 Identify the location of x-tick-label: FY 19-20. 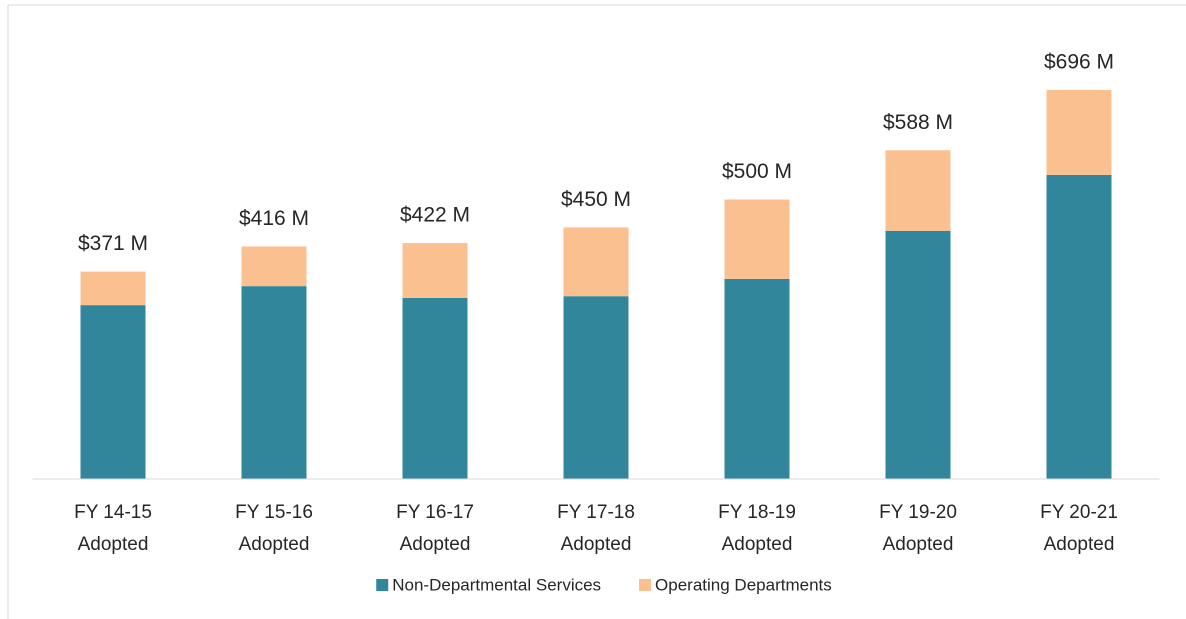
(918, 512).